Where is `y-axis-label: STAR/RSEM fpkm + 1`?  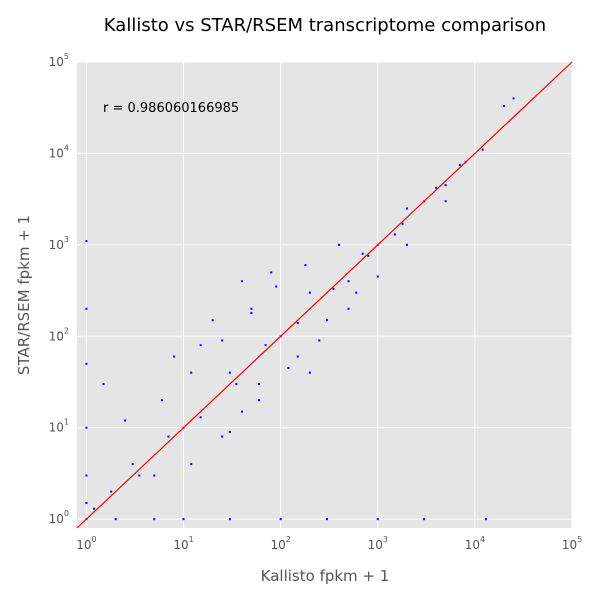
y-axis-label: STAR/RSEM fpkm + 1 is located at coordinates (24, 295).